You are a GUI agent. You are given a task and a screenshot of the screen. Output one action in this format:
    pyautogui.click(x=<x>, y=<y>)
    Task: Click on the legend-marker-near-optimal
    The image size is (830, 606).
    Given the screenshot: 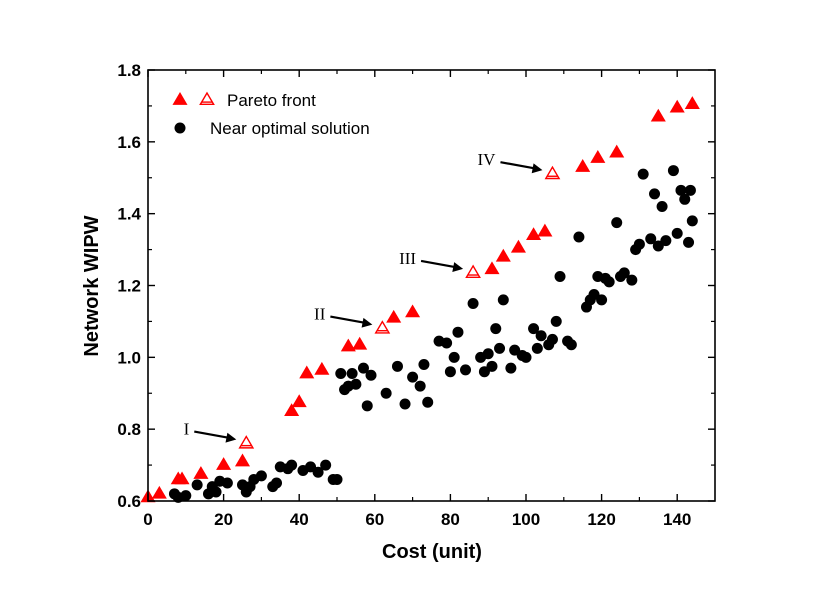 What is the action you would take?
    pyautogui.click(x=180, y=128)
    